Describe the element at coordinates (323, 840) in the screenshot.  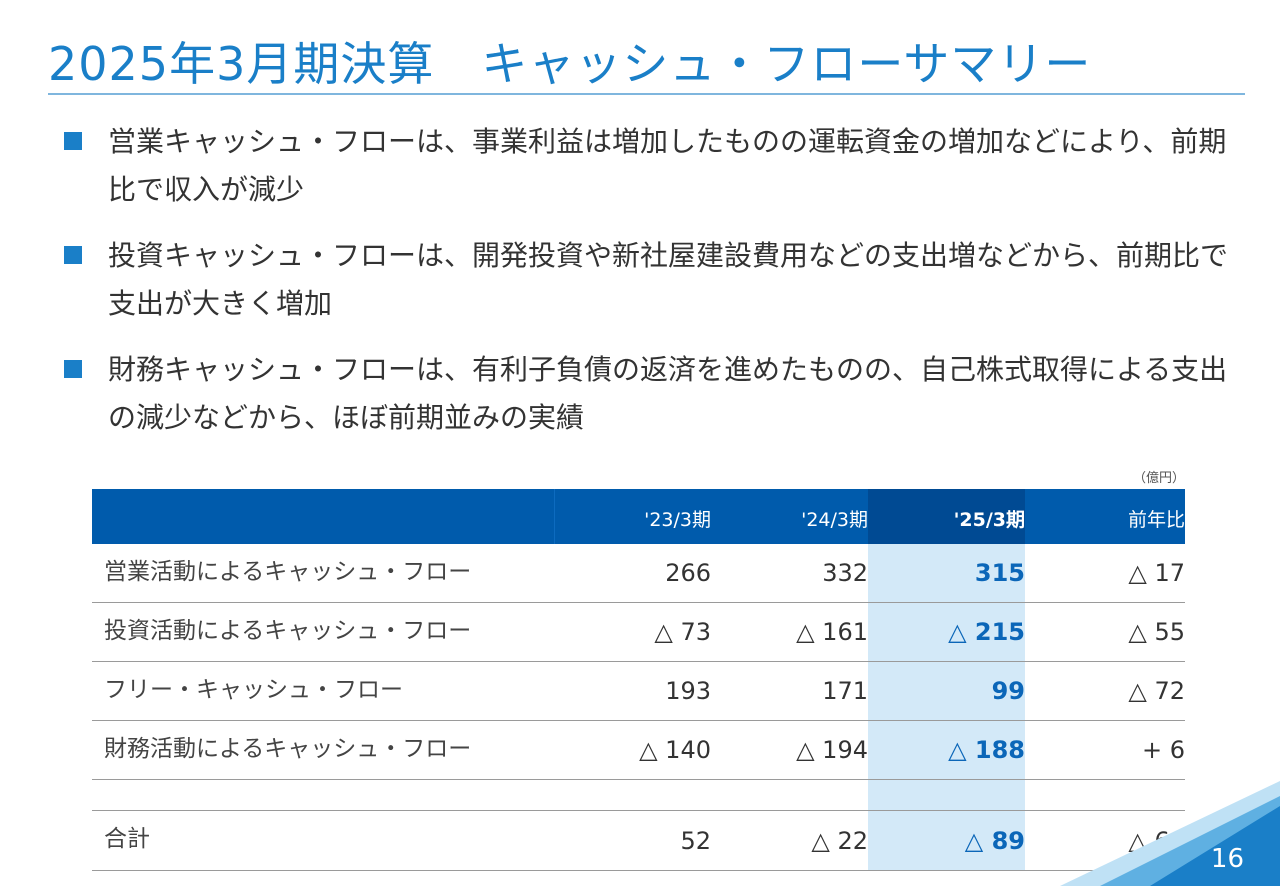
I see `total-label: 合計` at that location.